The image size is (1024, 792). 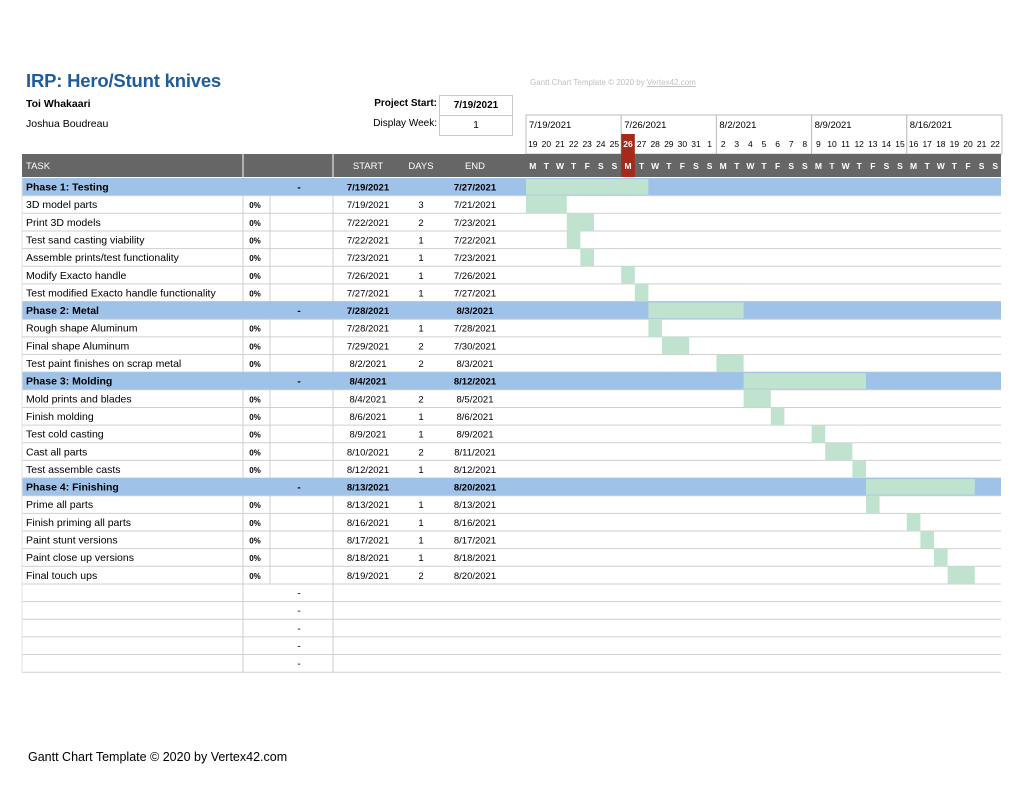 I want to click on column-header-end: END, so click(x=475, y=166).